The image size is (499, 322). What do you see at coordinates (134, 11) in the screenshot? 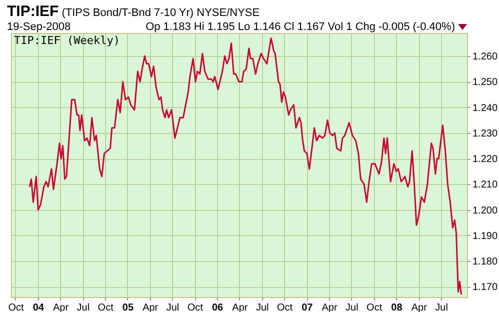
I see `chart-title: TIP:IEF (TIPS Bond/T-Bnd 7-10 Yr) NYSE/NYSE` at bounding box center [134, 11].